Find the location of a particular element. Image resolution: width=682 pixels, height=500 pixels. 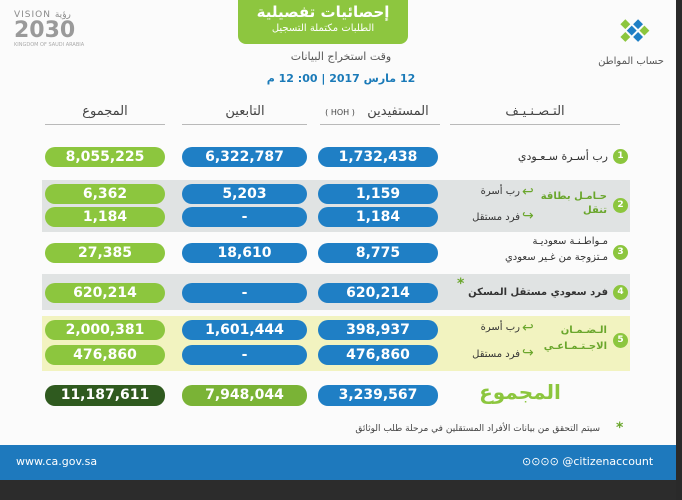

footer-bar: www.ca.gov.sa ⊙⊙⊙⊙ @citizenaccount is located at coordinates (341, 462).